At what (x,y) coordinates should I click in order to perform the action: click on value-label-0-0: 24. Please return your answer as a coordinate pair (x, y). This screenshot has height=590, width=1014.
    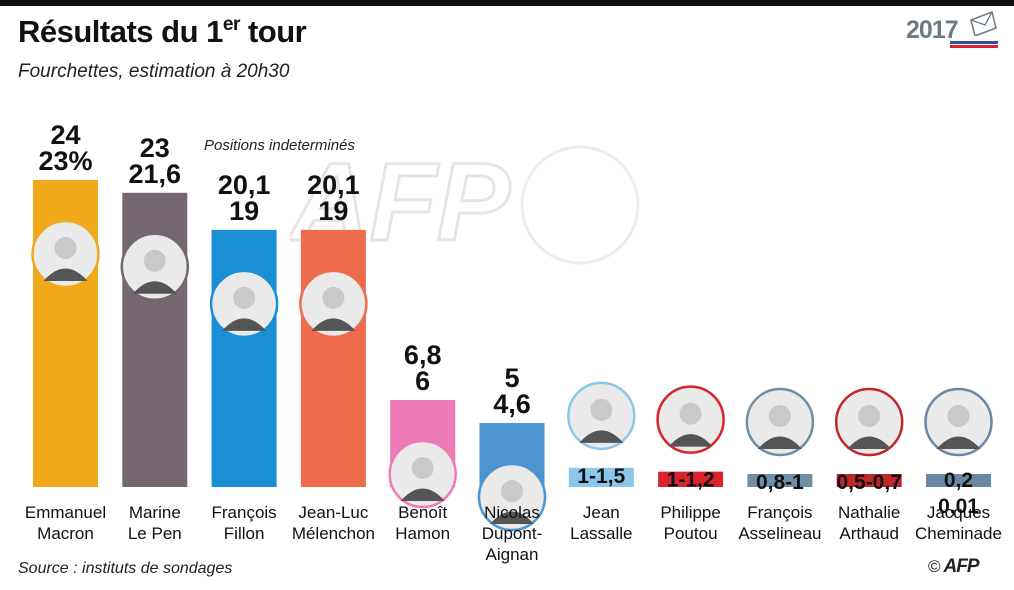
    Looking at the image, I should click on (65, 135).